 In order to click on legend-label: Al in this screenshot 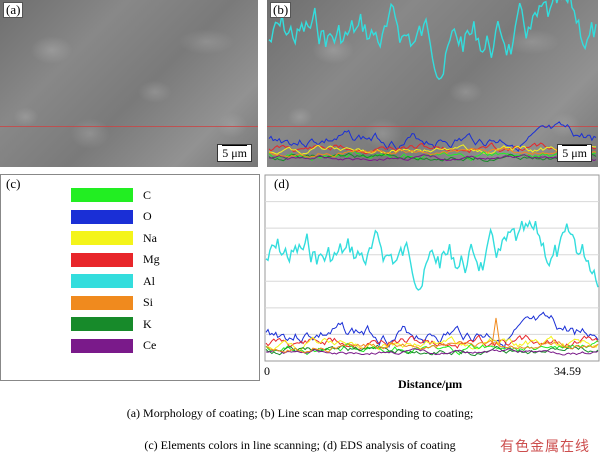, I will do `click(149, 280)`.